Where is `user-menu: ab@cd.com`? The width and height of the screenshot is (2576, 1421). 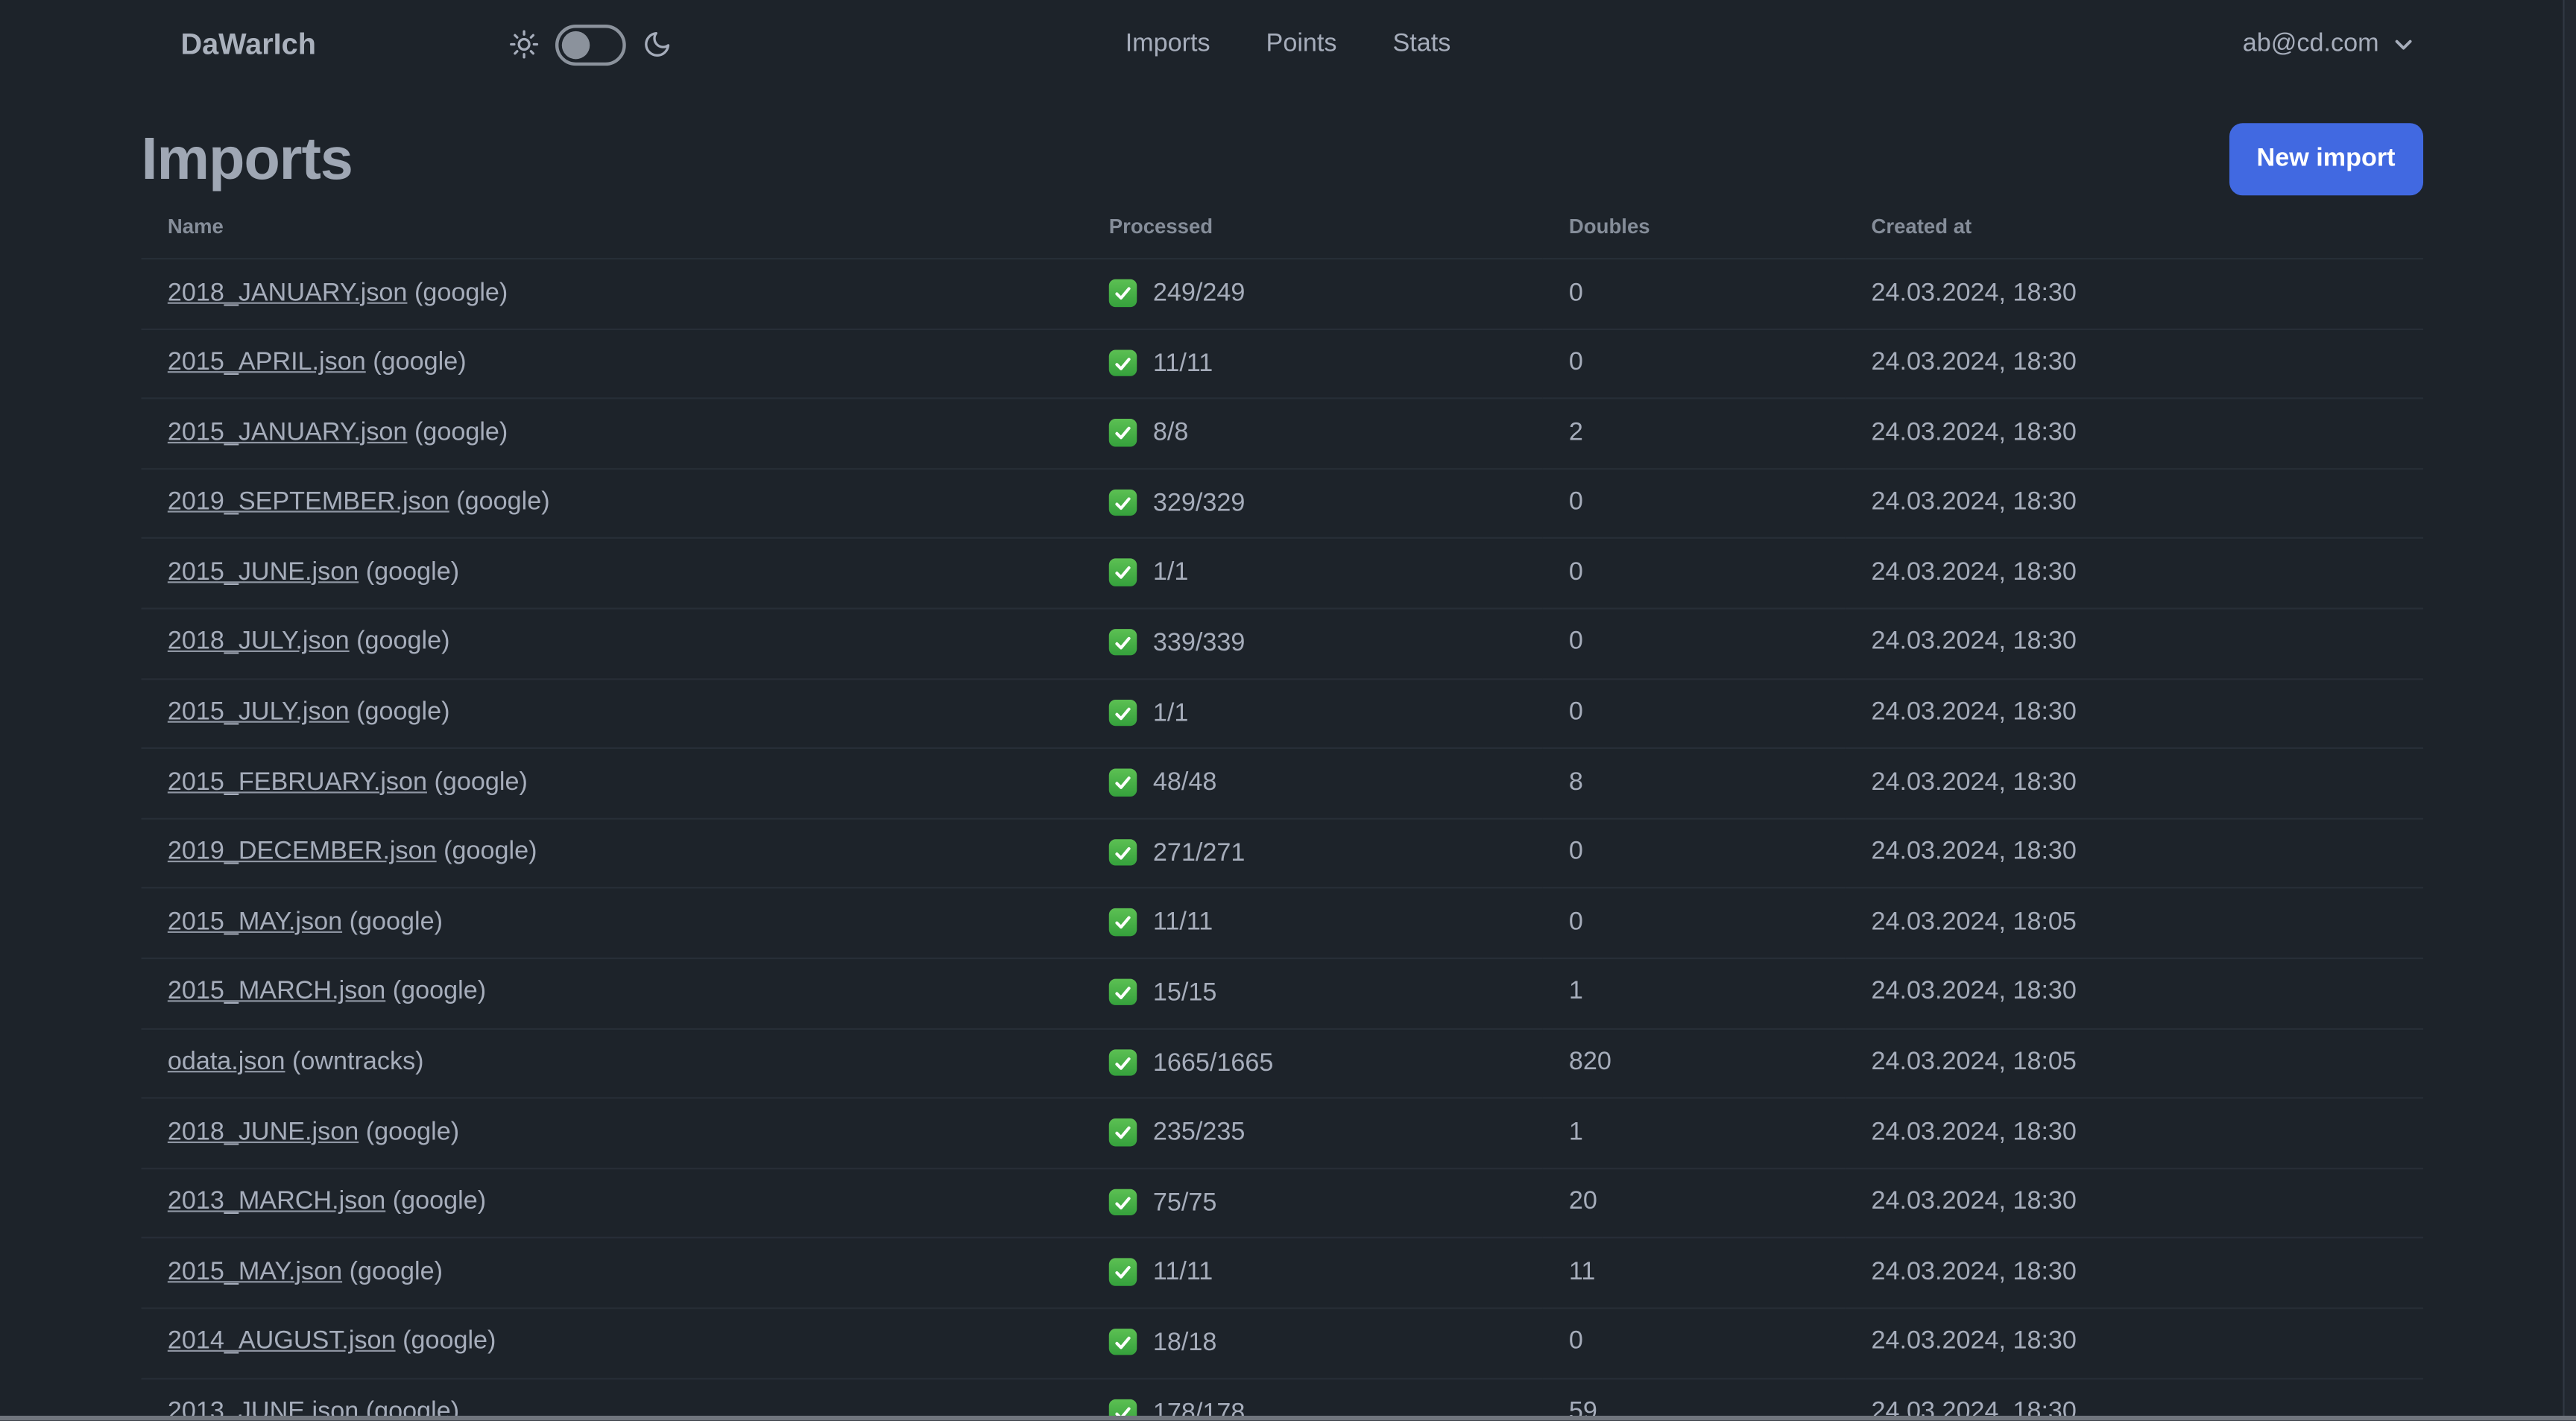 user-menu: ab@cd.com is located at coordinates (2329, 45).